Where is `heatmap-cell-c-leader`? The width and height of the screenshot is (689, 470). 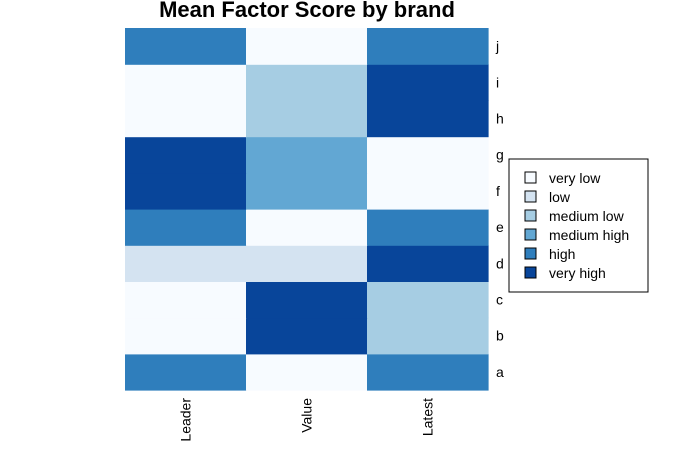
heatmap-cell-c-leader is located at coordinates (186, 300).